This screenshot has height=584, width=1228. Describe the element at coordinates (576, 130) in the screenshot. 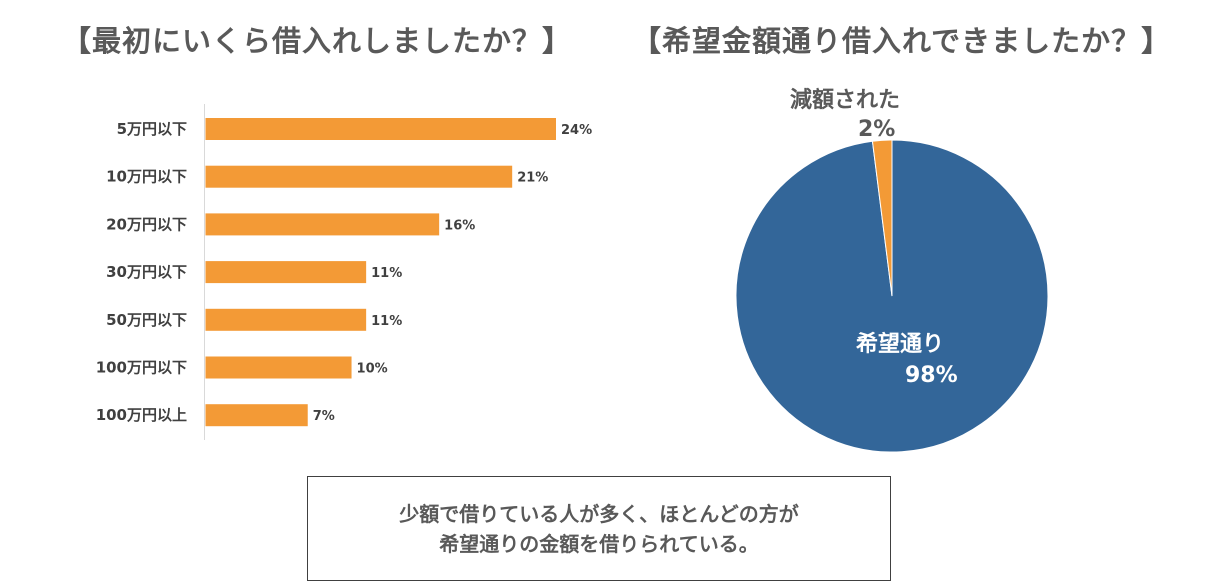

I see `value-label-1: 24%` at that location.